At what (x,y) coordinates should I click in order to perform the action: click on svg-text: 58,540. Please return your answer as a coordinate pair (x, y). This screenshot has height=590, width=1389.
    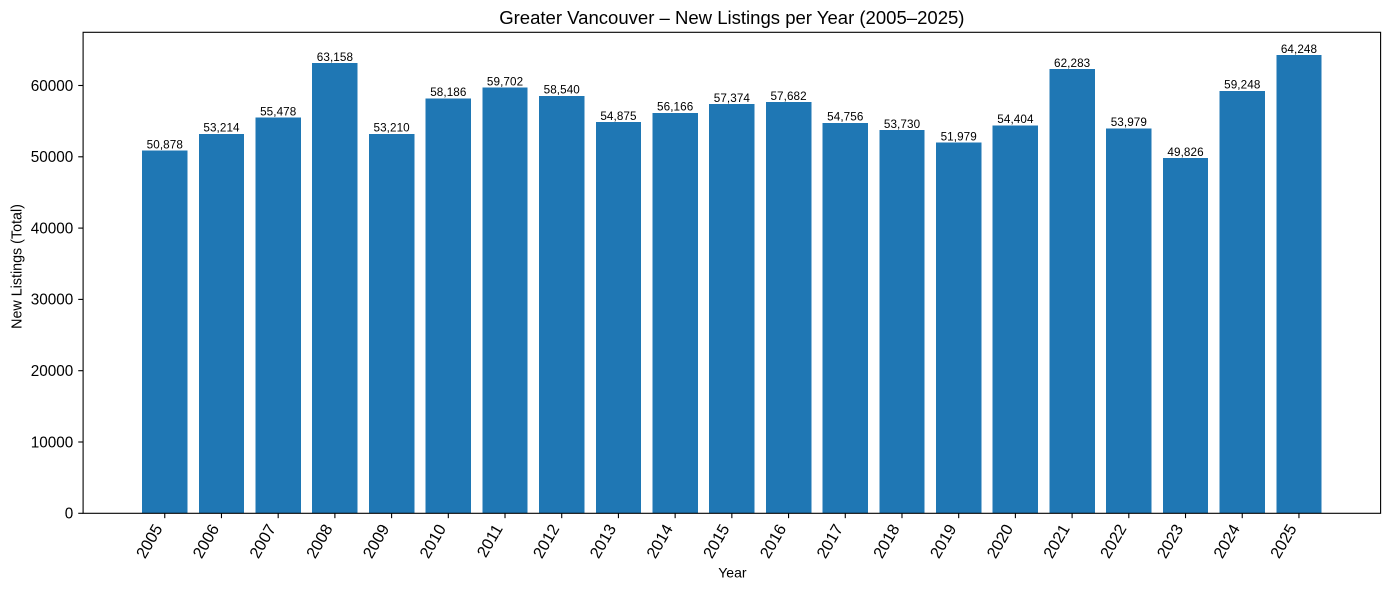
    Looking at the image, I should click on (562, 90).